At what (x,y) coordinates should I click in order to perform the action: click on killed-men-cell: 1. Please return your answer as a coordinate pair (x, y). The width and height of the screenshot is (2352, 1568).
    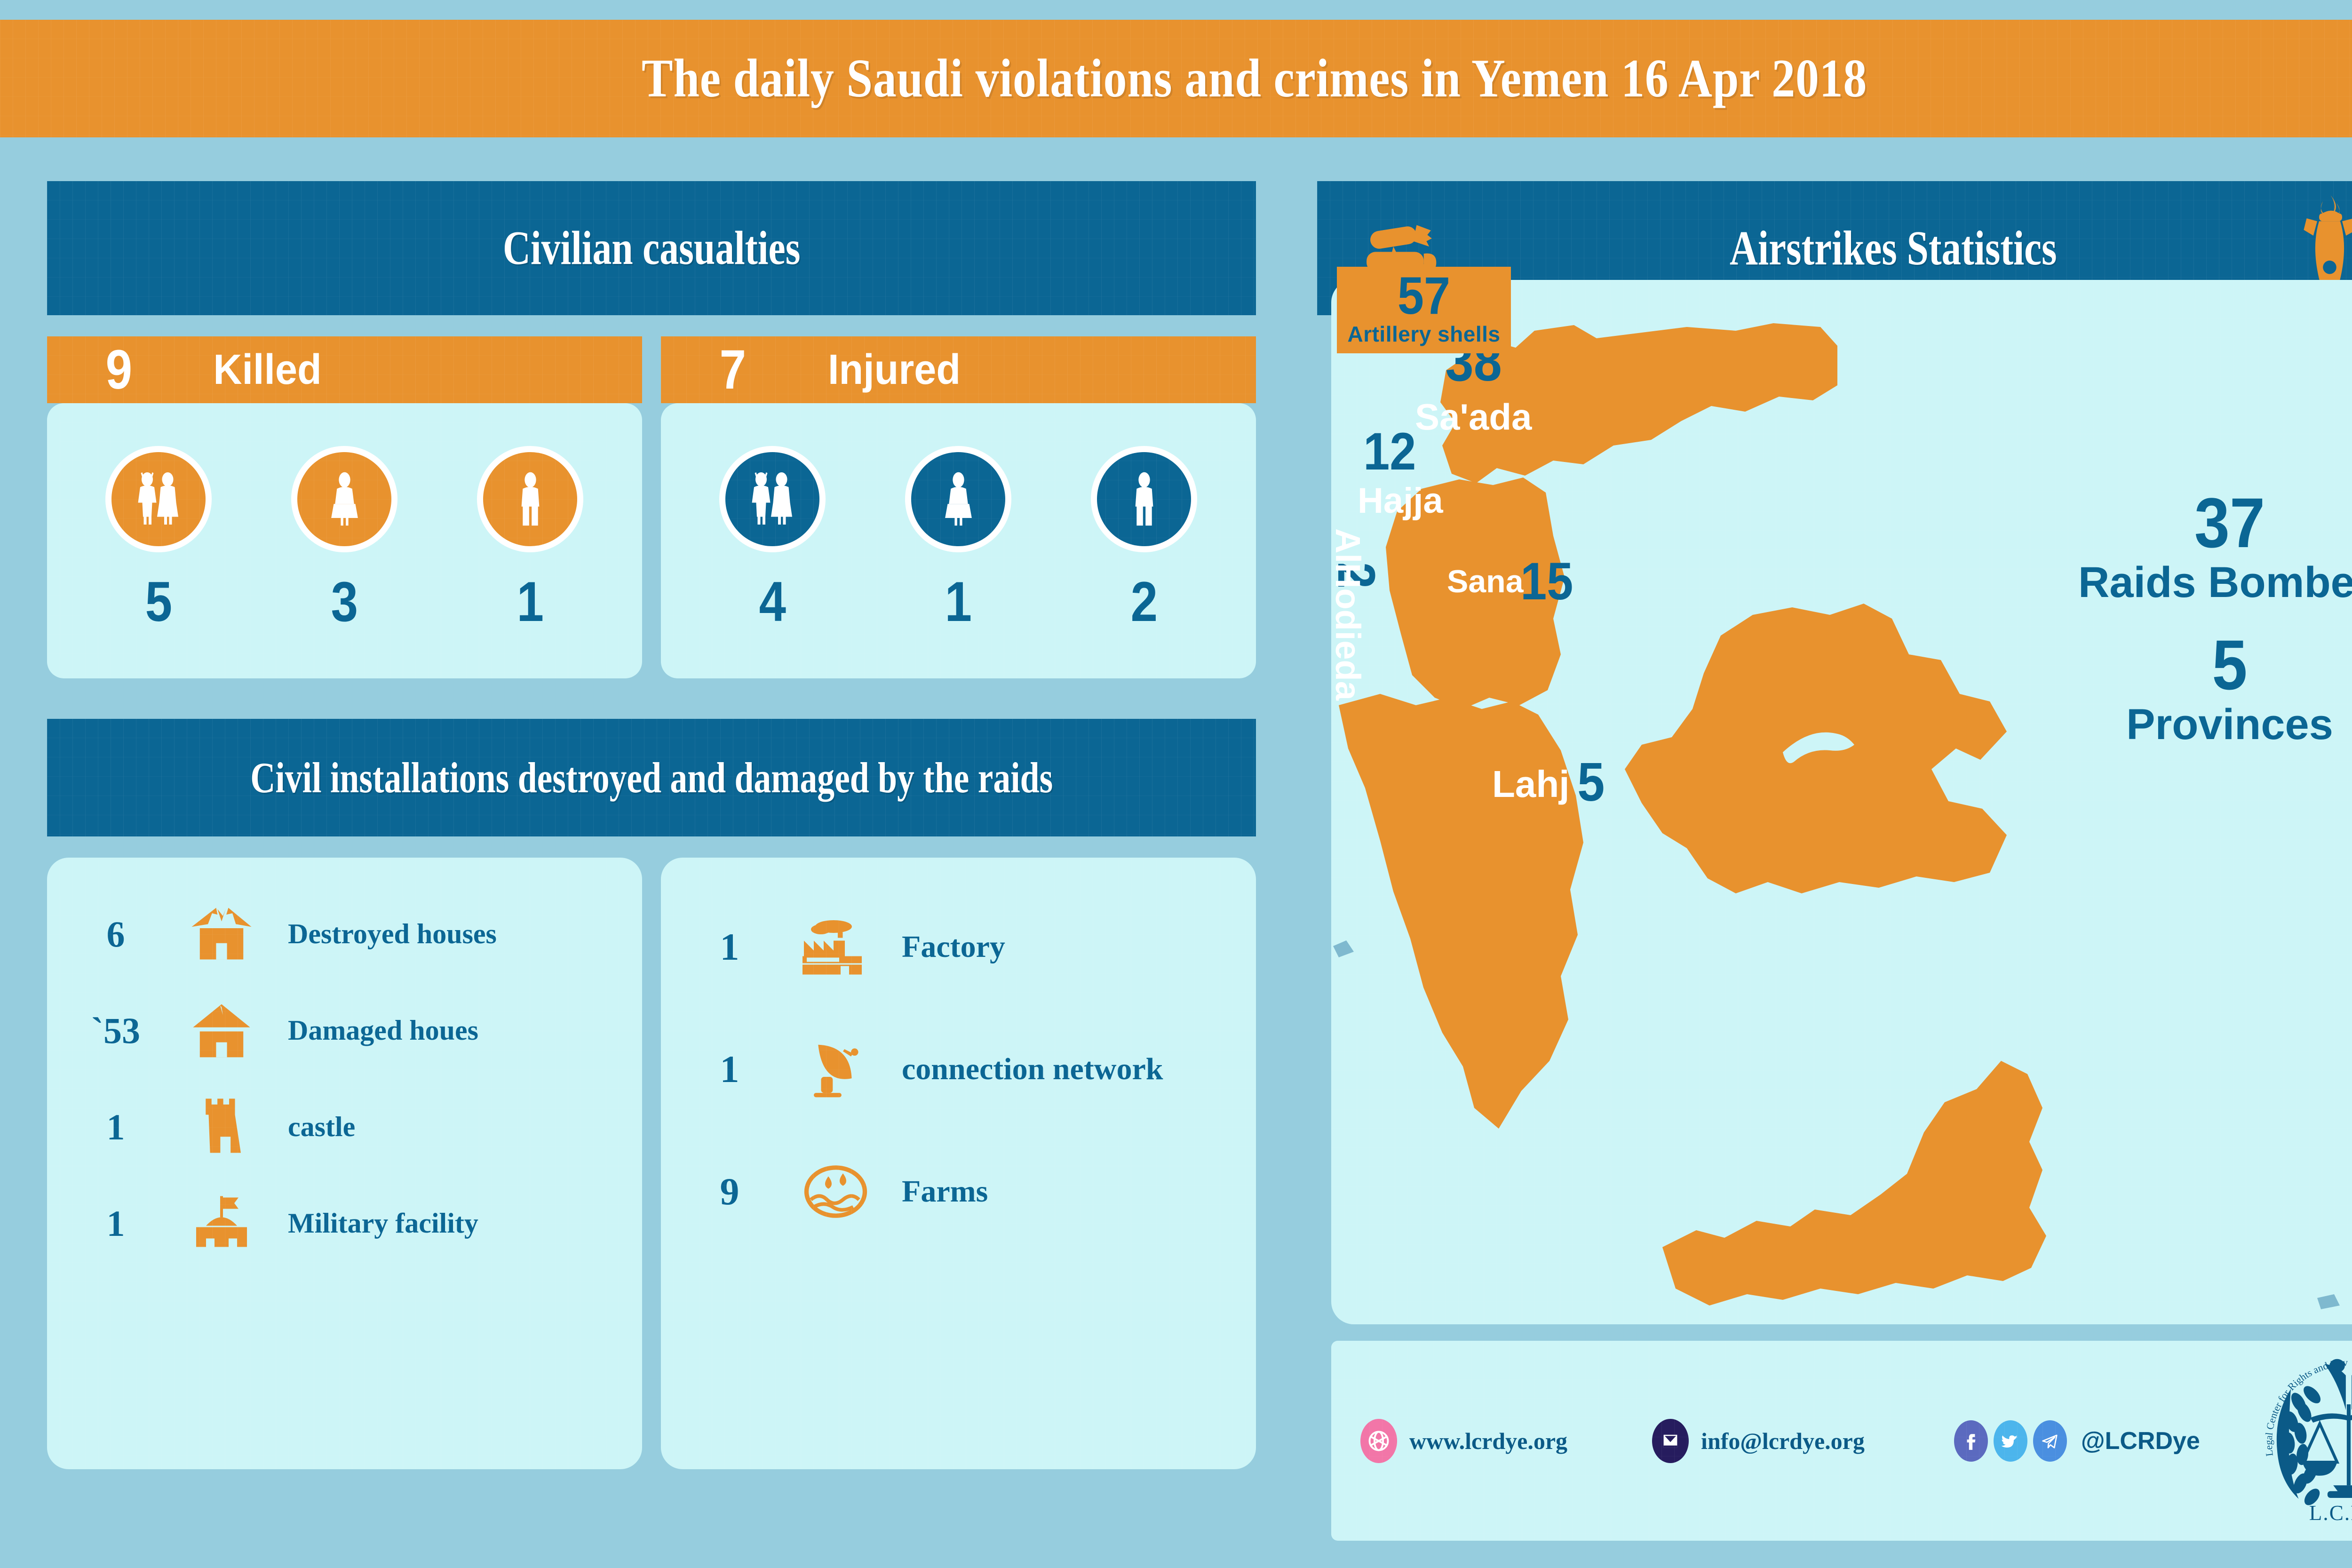
    Looking at the image, I should click on (530, 541).